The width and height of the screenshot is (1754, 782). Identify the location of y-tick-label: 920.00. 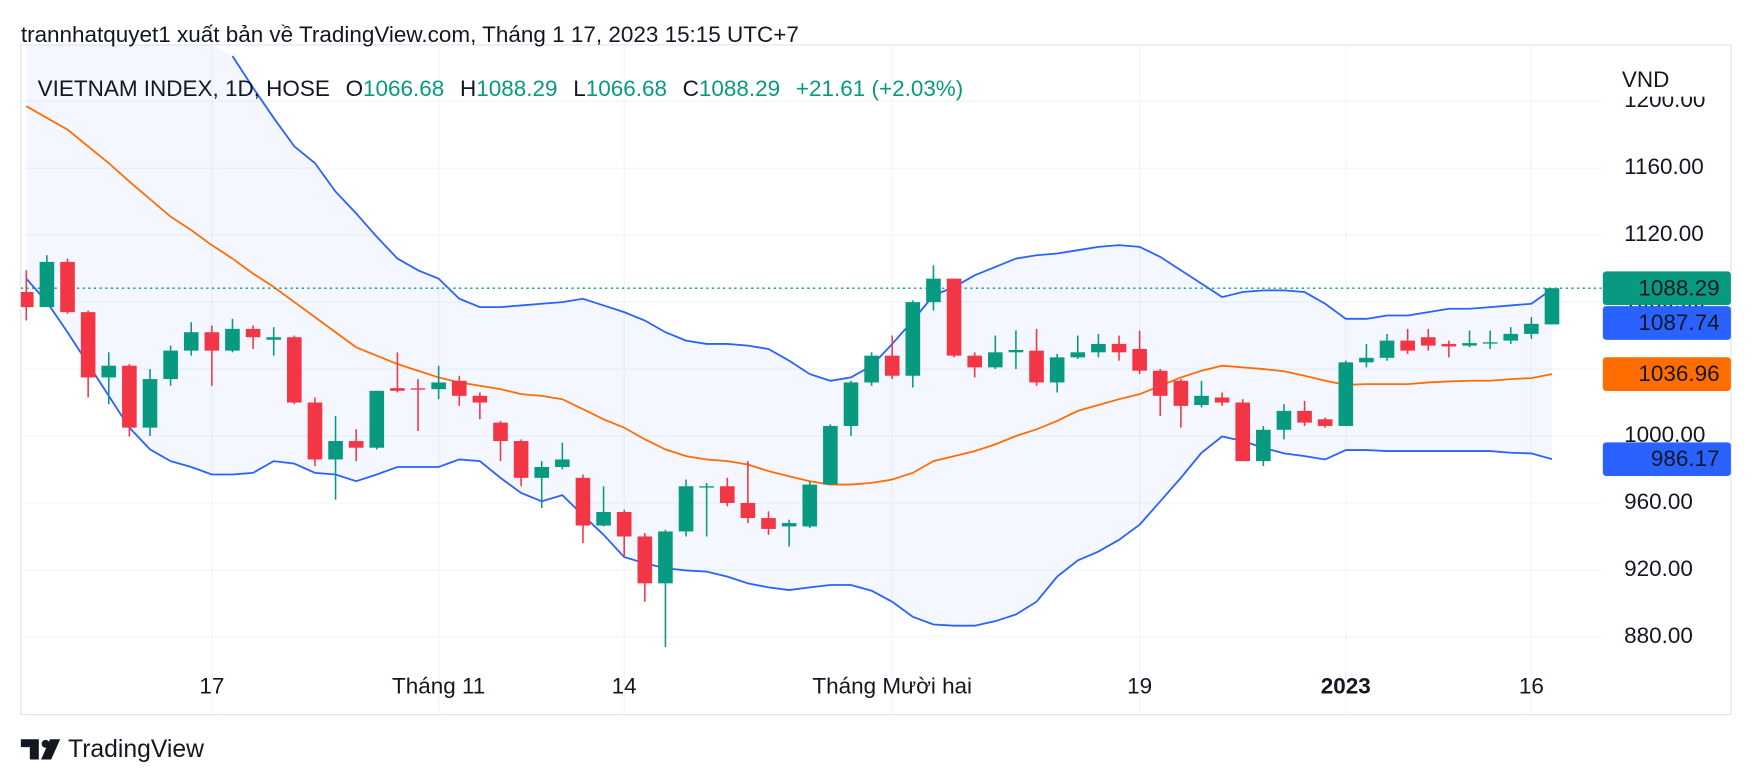
(1658, 568).